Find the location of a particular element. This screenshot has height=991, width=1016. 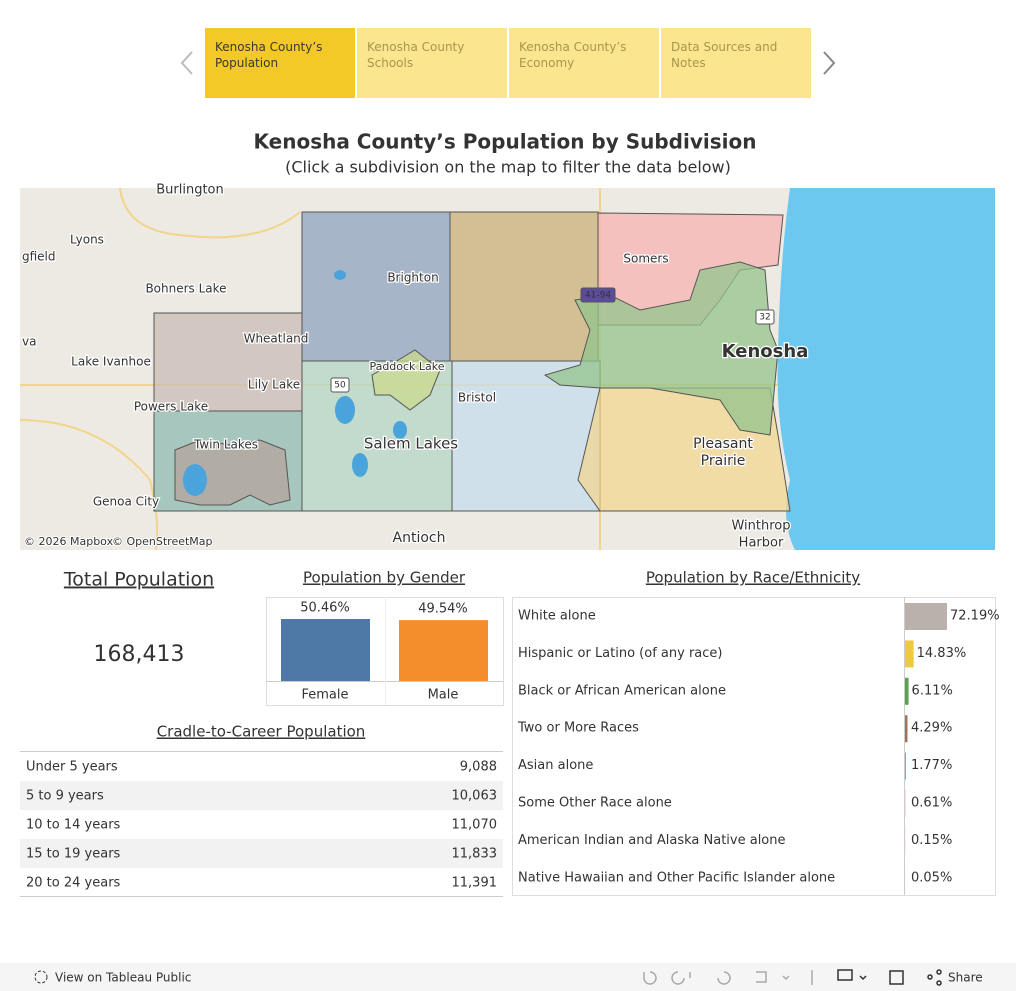

value-label: 0.61% is located at coordinates (931, 803).